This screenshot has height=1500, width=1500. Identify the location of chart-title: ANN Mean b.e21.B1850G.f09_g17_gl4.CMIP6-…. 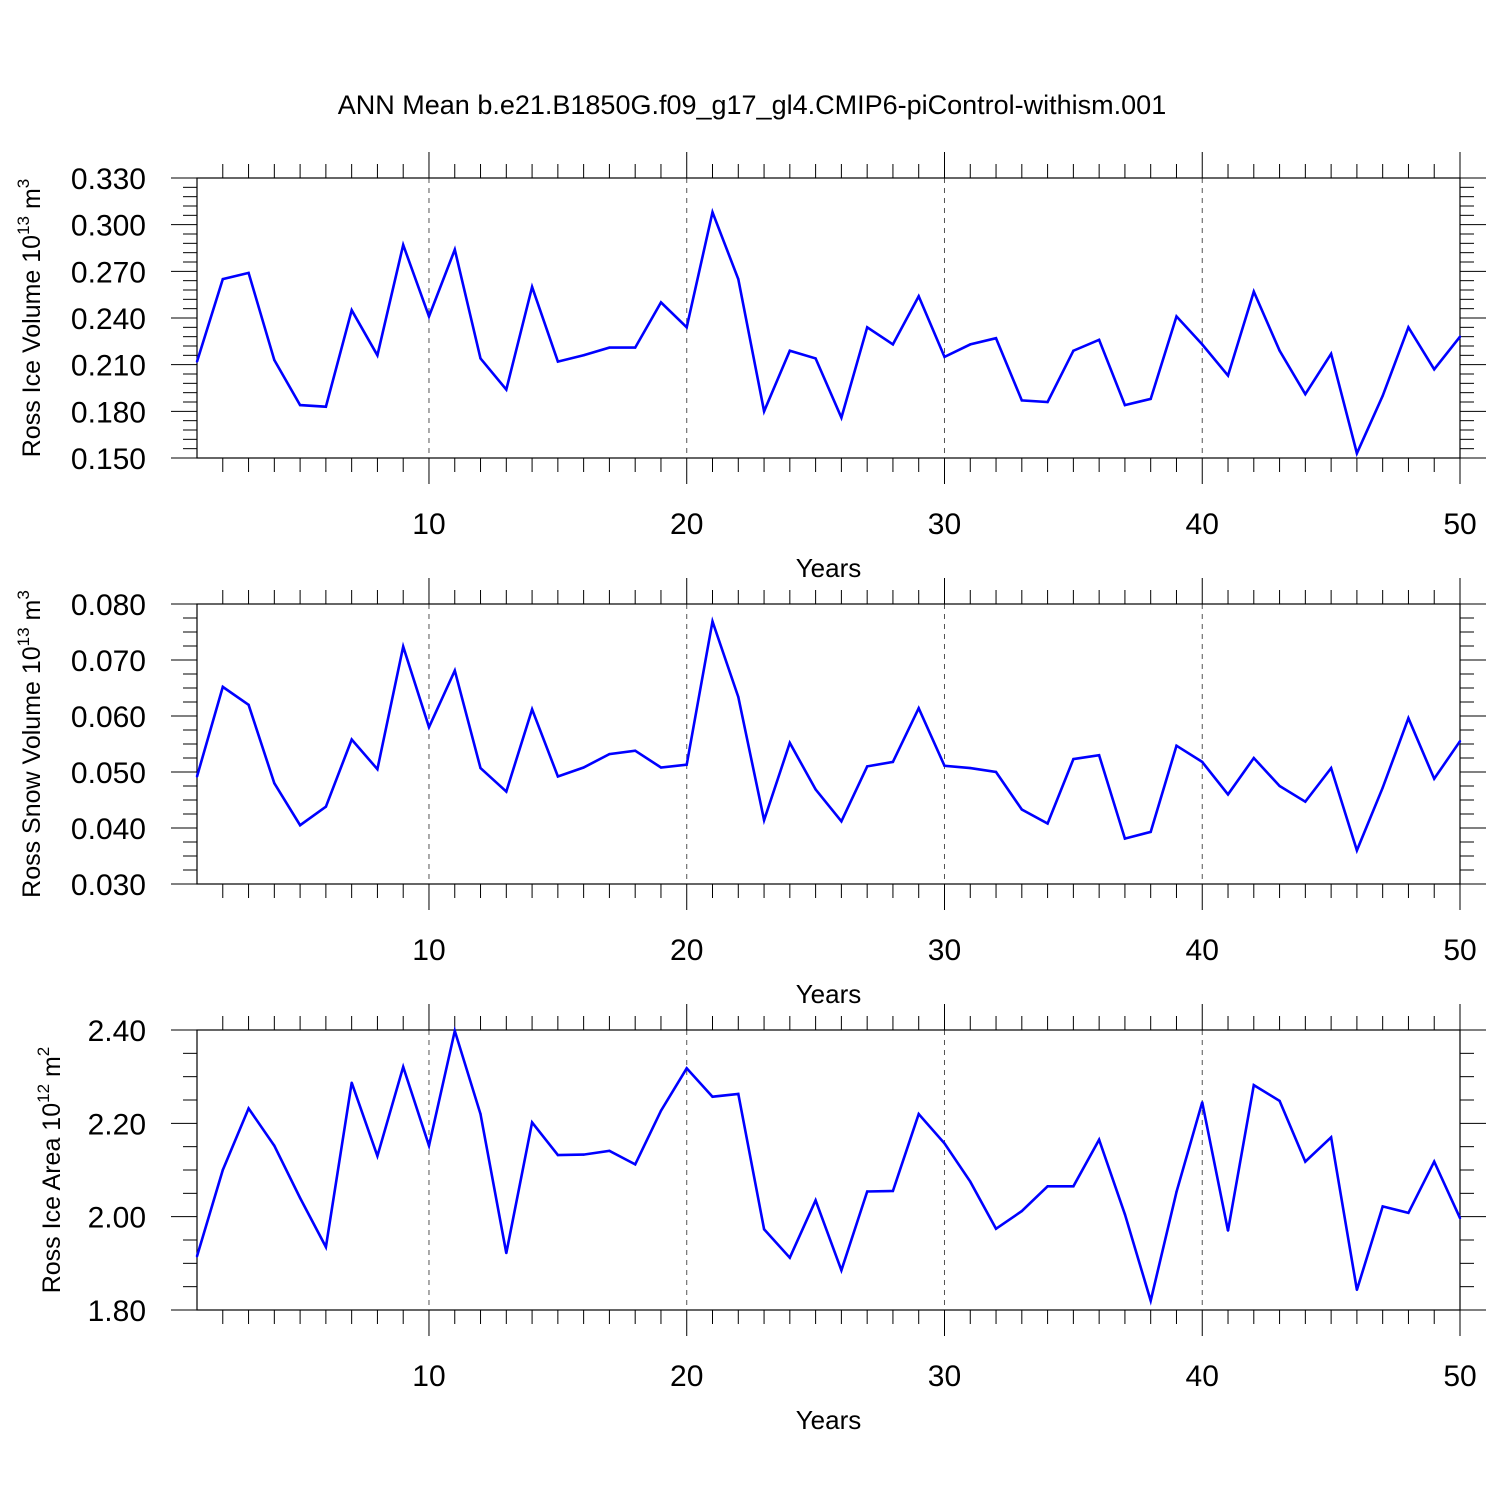
(752, 105).